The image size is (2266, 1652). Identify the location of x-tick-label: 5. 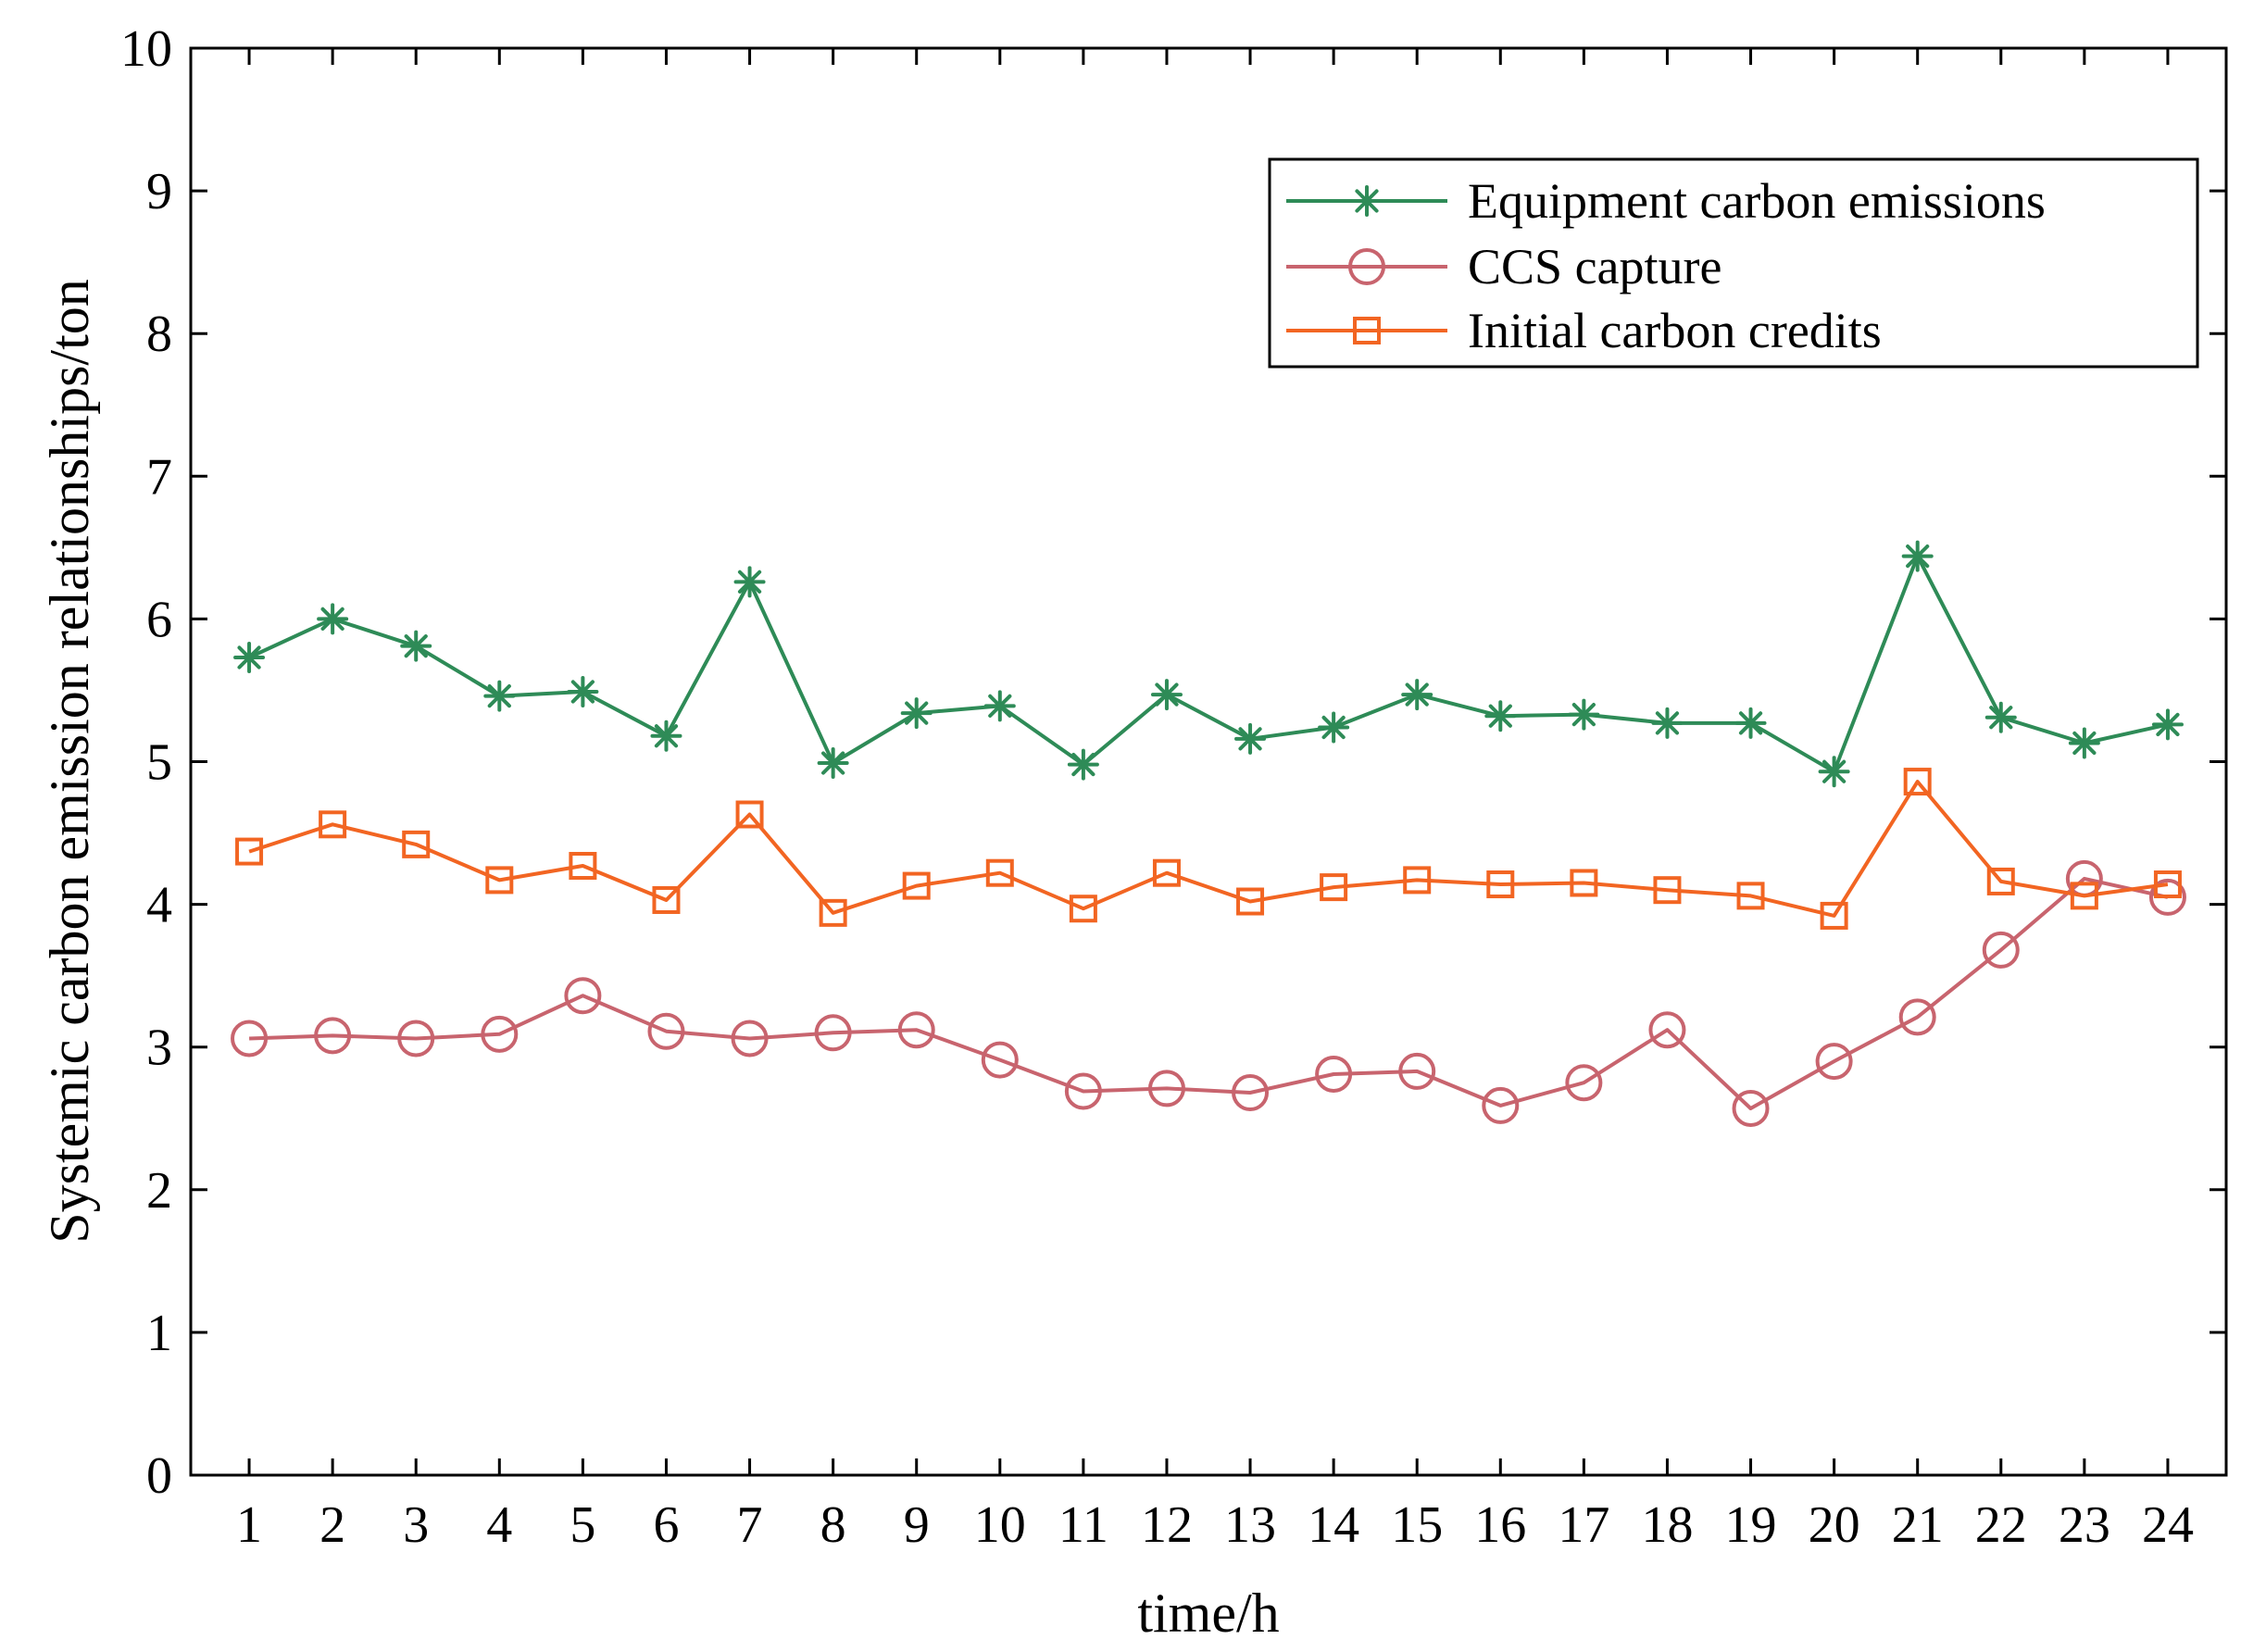
(582, 1525).